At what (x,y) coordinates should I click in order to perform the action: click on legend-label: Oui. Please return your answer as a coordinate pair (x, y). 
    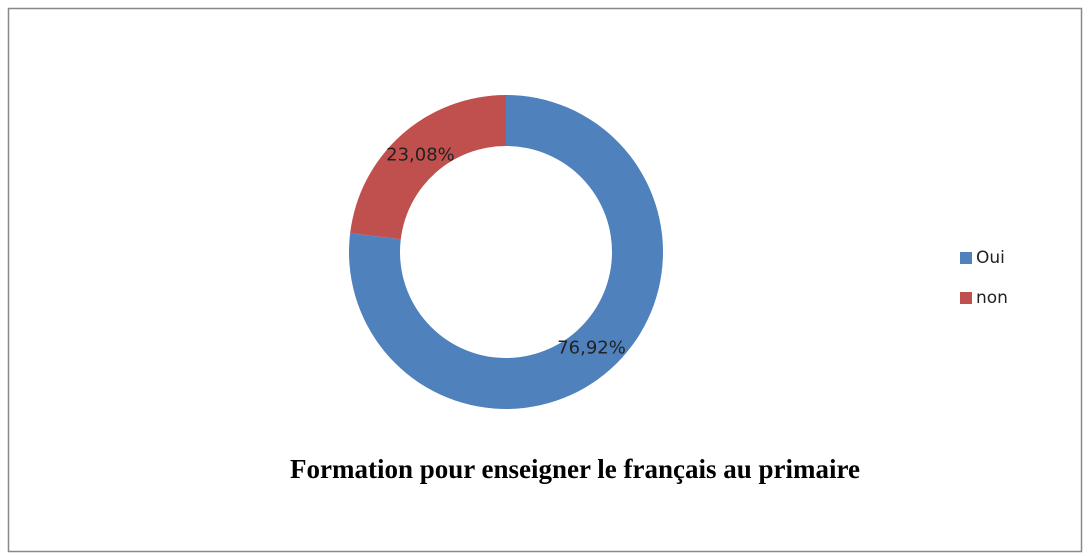
    Looking at the image, I should click on (990, 258).